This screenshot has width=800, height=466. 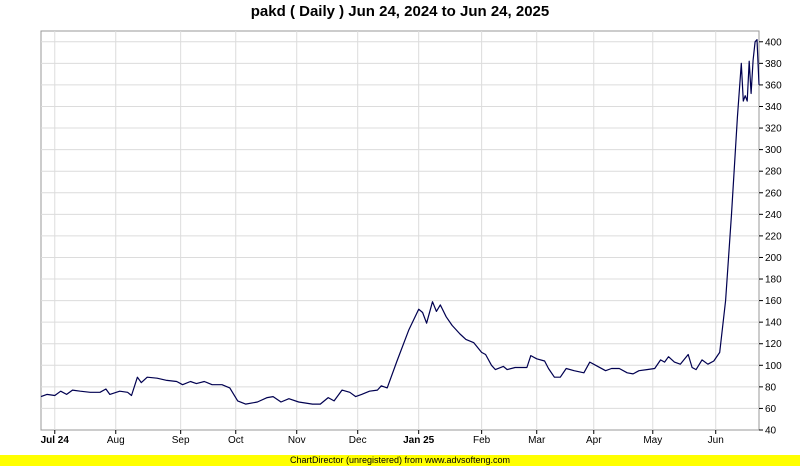 What do you see at coordinates (773, 301) in the screenshot?
I see `y-tick-label: 160` at bounding box center [773, 301].